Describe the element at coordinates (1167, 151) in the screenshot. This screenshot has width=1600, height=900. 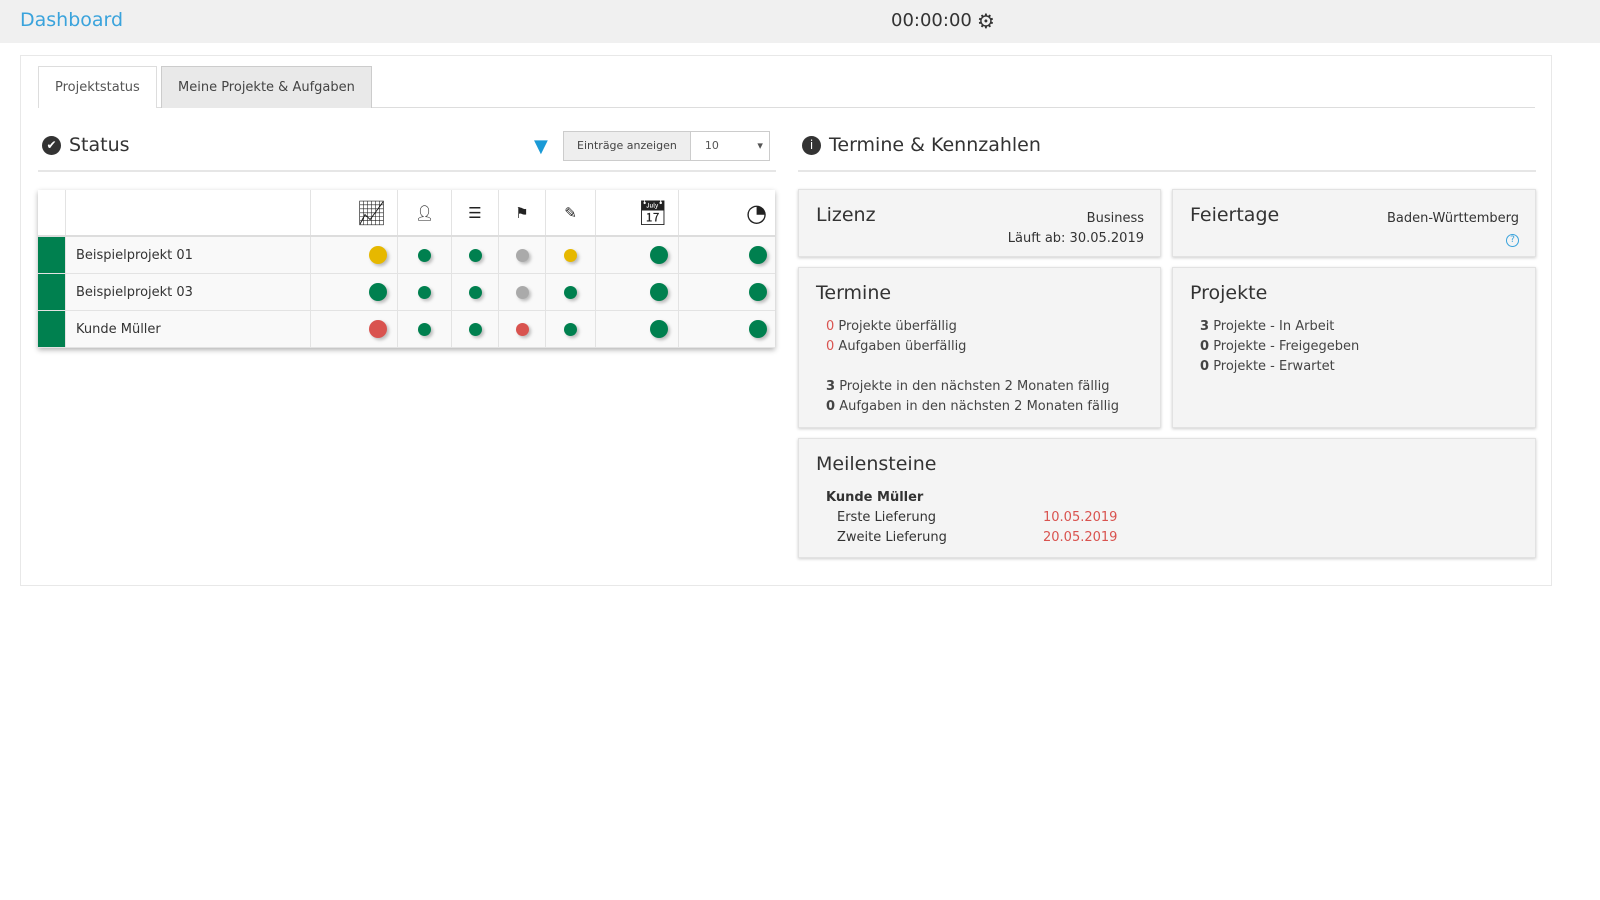
I see `termine-section-header: i Termine & Kennzahlen` at that location.